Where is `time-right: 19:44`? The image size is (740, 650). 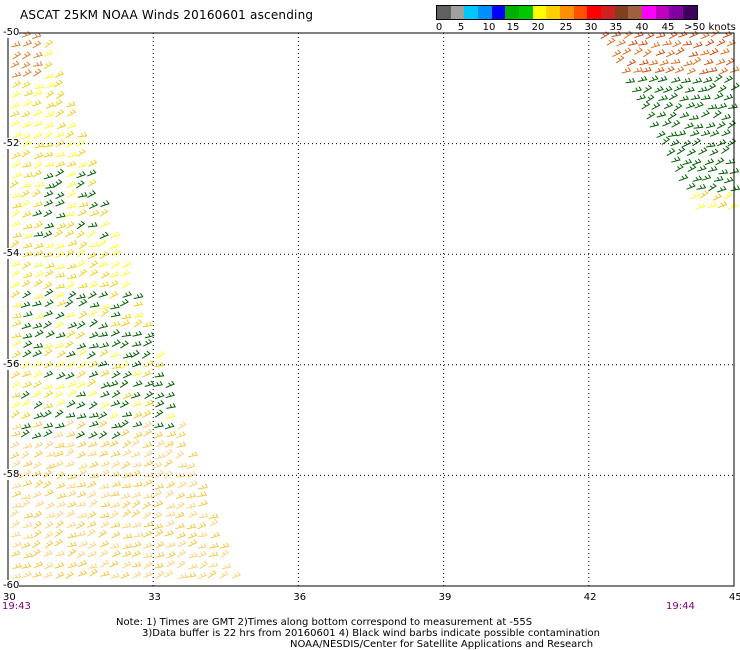 time-right: 19:44 is located at coordinates (680, 606).